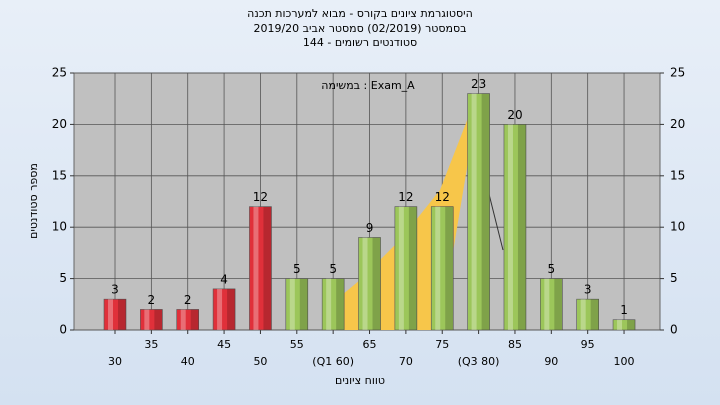 This screenshot has width=720, height=405. What do you see at coordinates (624, 361) in the screenshot?
I see `x-tick-label: 100` at bounding box center [624, 361].